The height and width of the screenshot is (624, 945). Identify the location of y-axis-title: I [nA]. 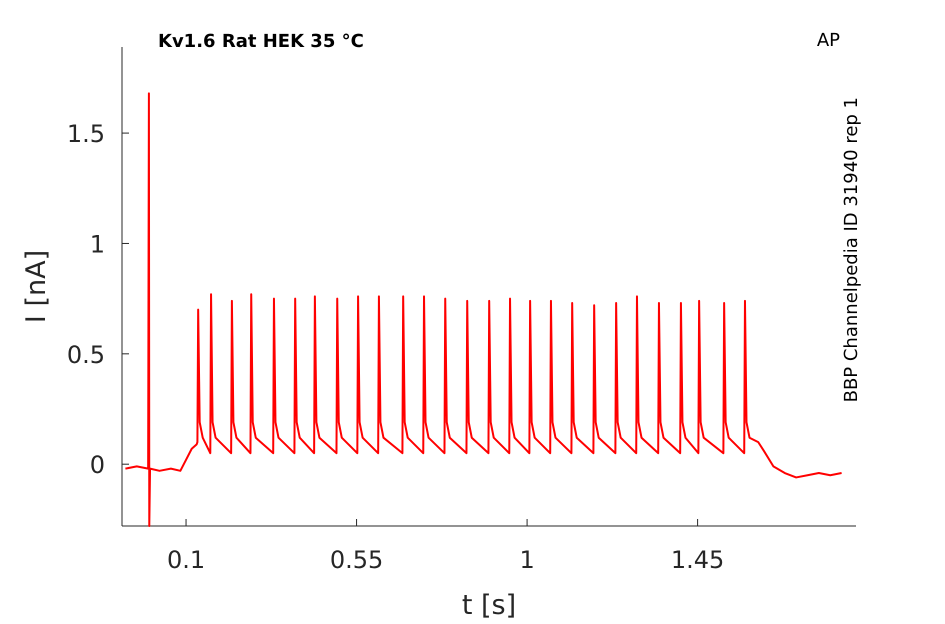
(36, 287).